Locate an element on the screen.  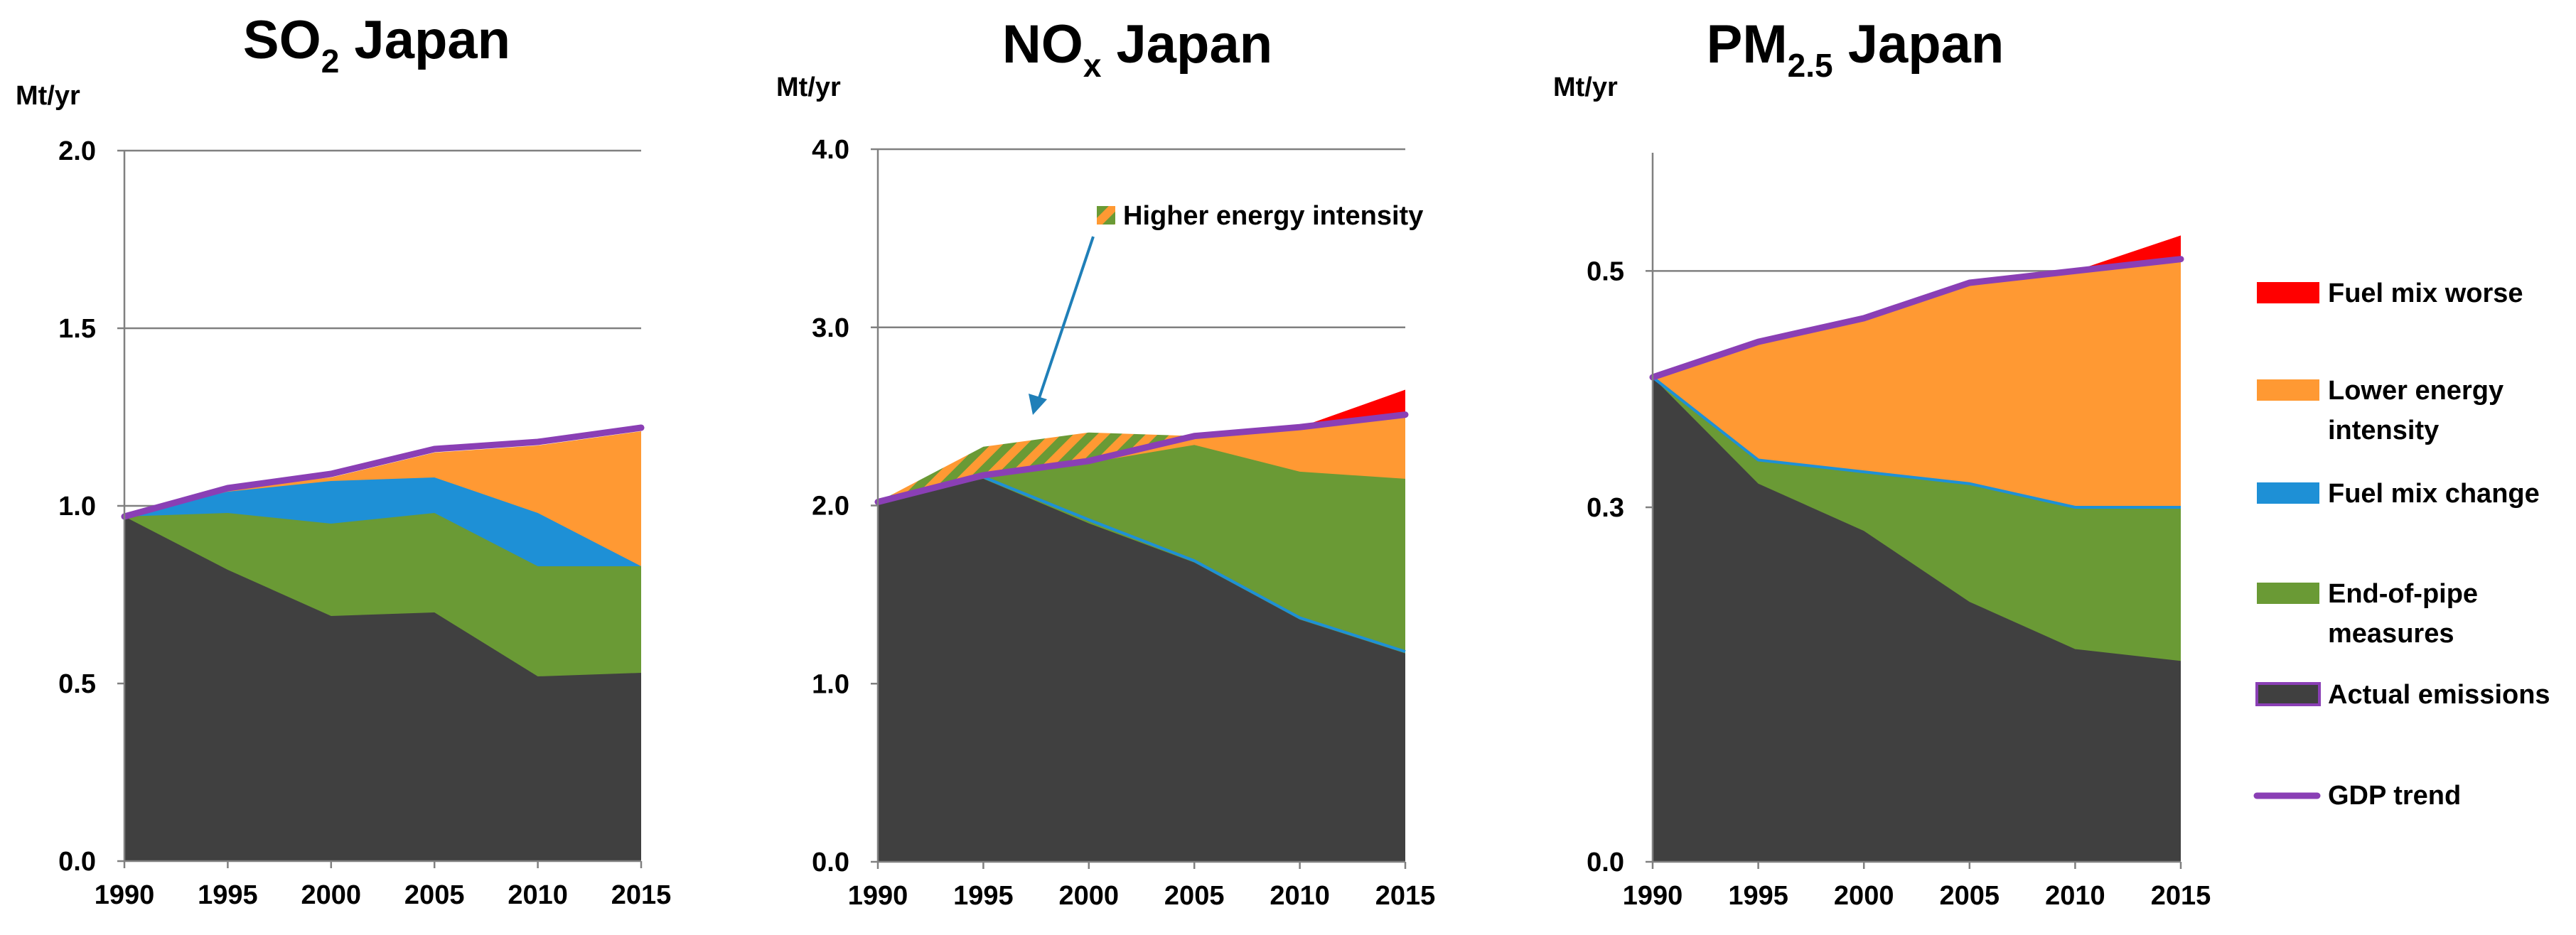
y-tick-label: 3.0 is located at coordinates (830, 328).